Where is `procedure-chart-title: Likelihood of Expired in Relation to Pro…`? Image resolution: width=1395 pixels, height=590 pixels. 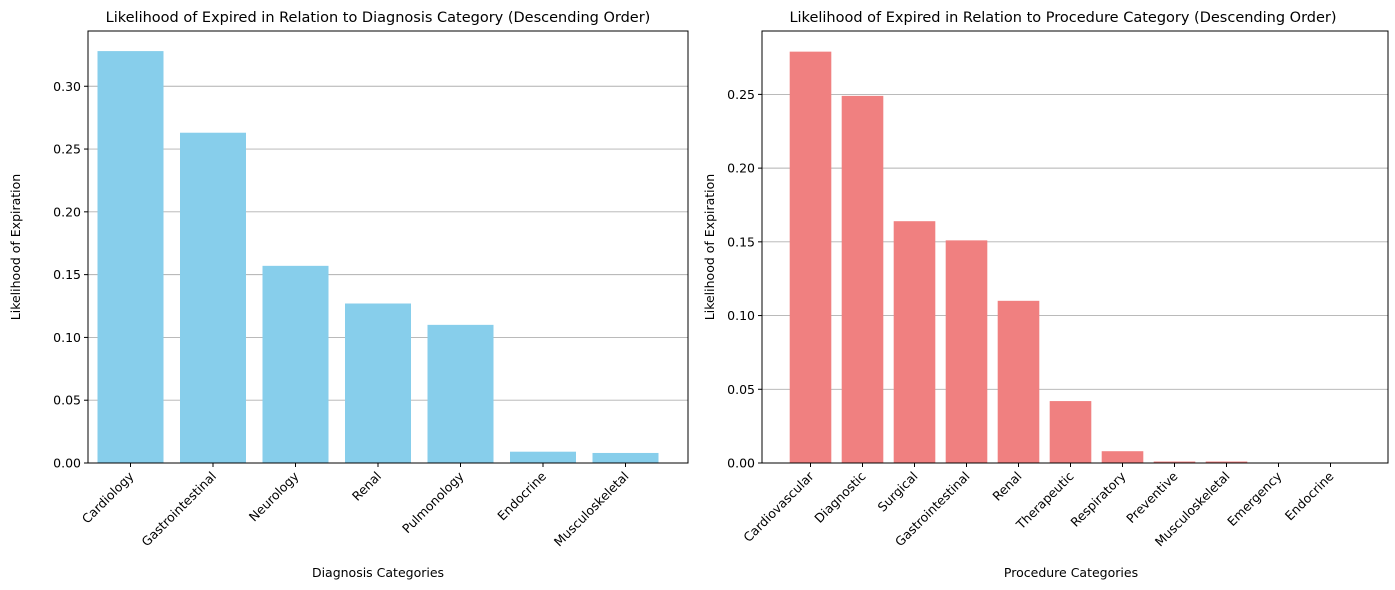 procedure-chart-title: Likelihood of Expired in Relation to Pro… is located at coordinates (1062, 18).